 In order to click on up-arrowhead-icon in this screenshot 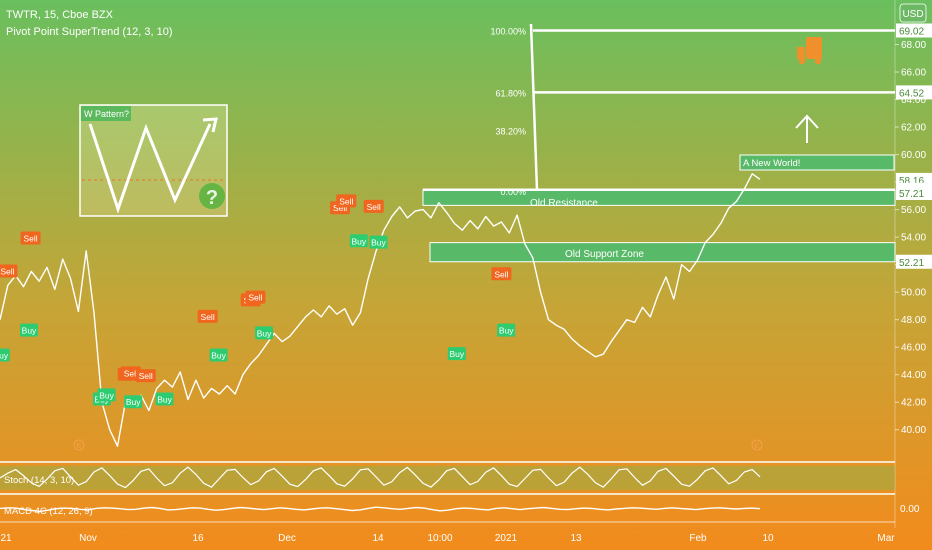, I will do `click(807, 121)`.